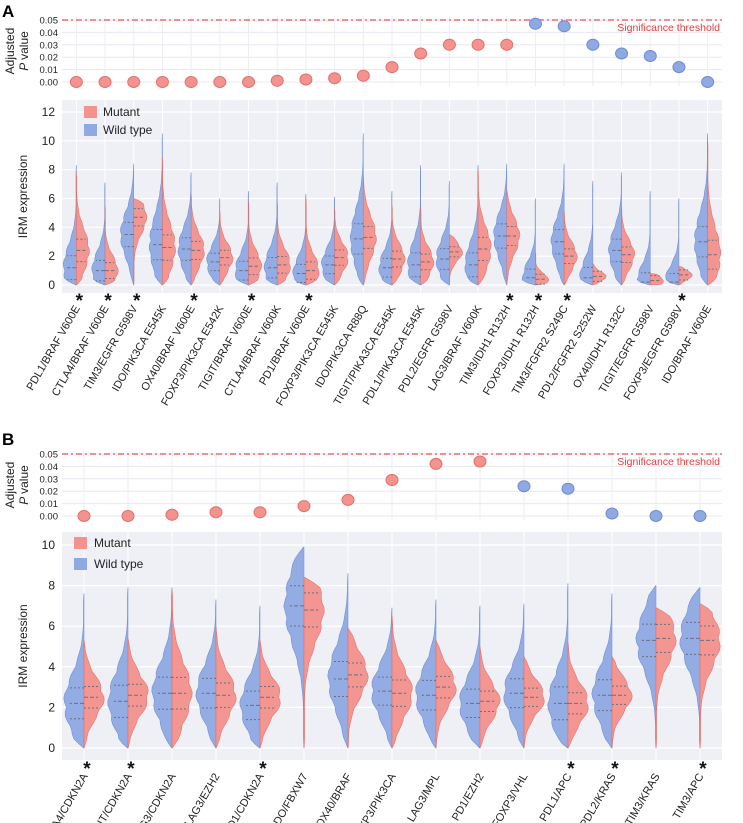  I want to click on significance-star-pdl2-kras: *, so click(615, 769).